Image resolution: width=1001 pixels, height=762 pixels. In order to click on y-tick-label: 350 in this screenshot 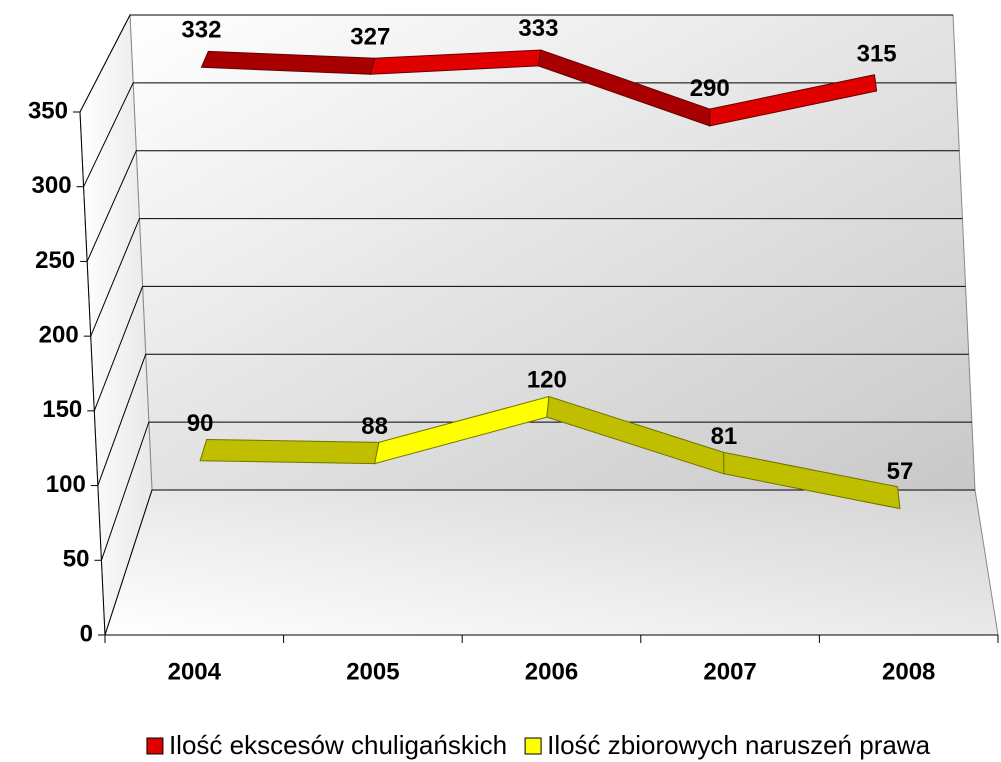, I will do `click(48, 110)`.